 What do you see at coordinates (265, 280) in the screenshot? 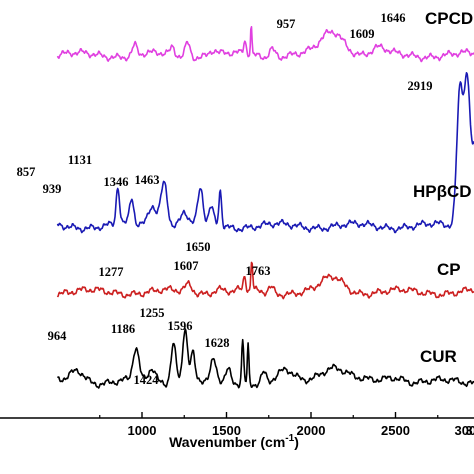
I see `series-line-cp` at bounding box center [265, 280].